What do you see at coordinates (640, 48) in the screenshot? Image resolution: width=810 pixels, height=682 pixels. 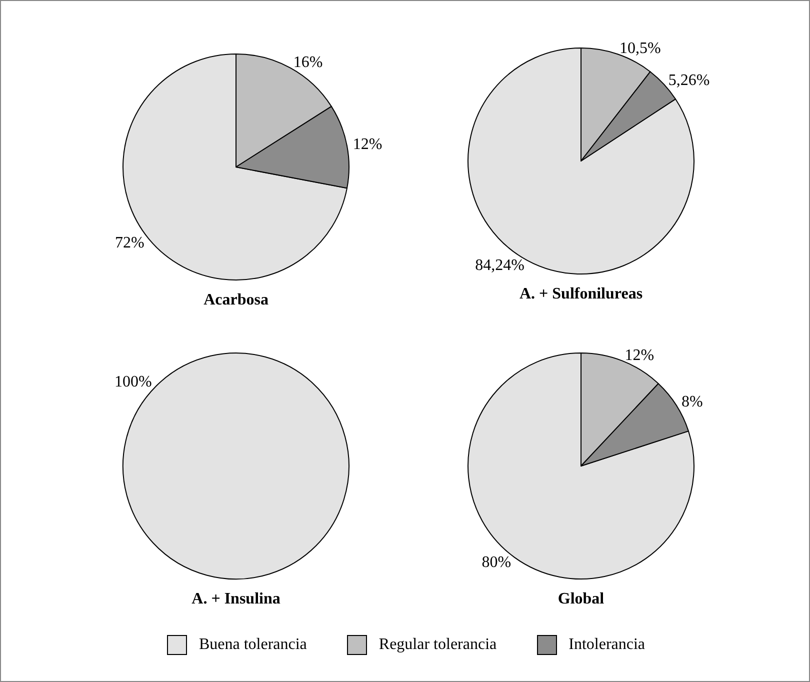 I see `data-label: 10,5%` at bounding box center [640, 48].